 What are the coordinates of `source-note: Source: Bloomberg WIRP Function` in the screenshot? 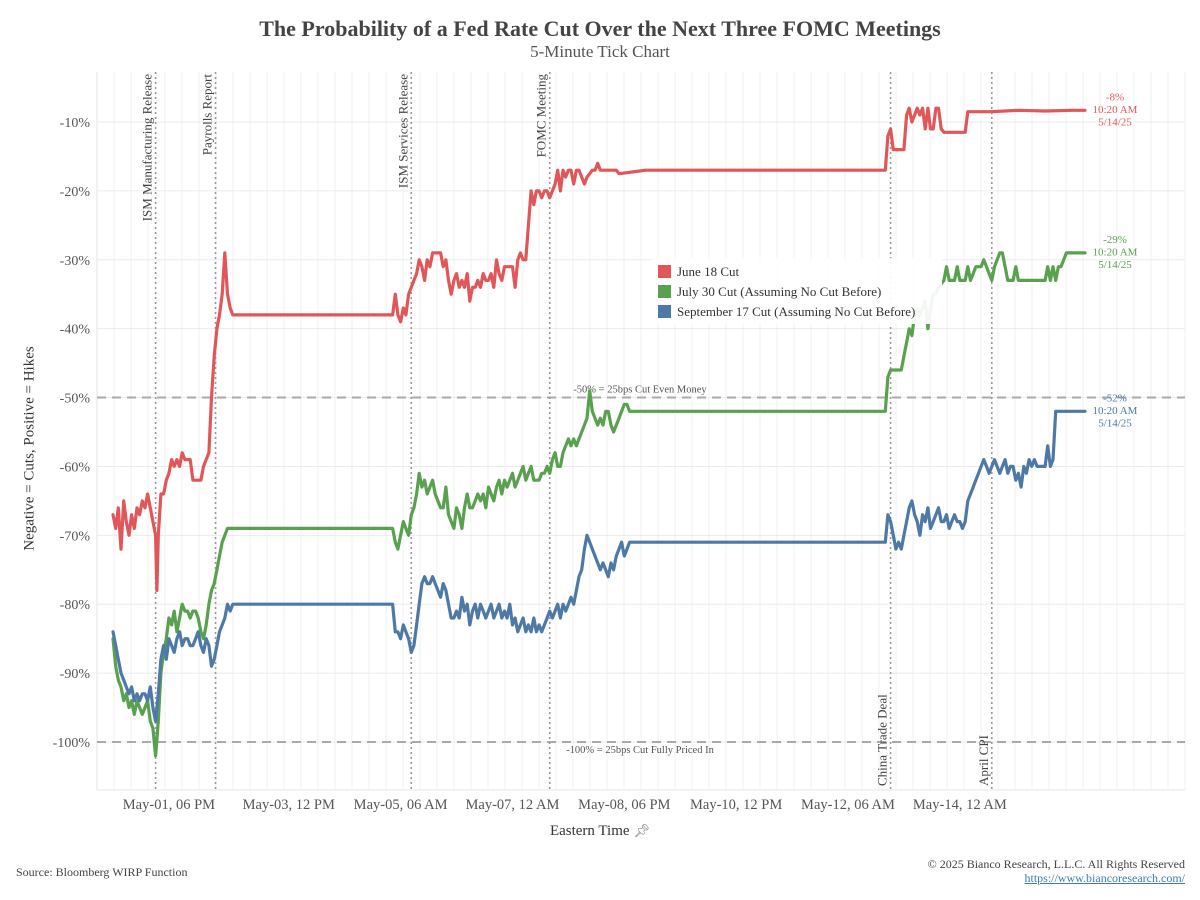 It's located at (102, 872).